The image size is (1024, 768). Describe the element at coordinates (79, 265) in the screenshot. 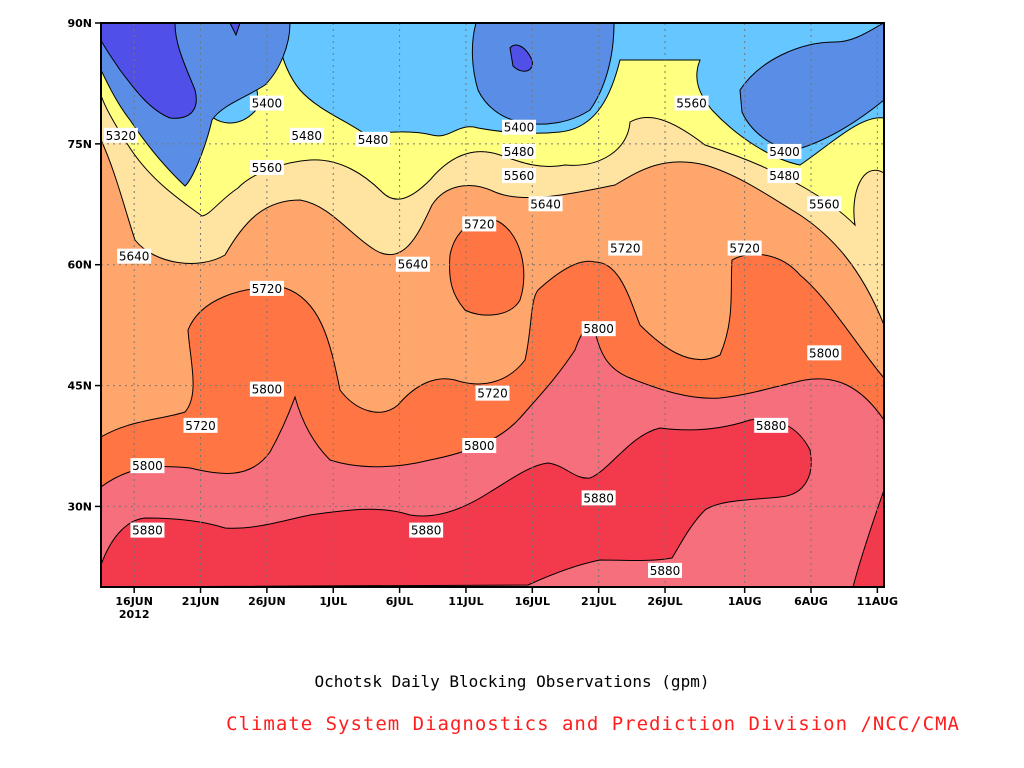

I see `y-tick-label: 60N` at that location.